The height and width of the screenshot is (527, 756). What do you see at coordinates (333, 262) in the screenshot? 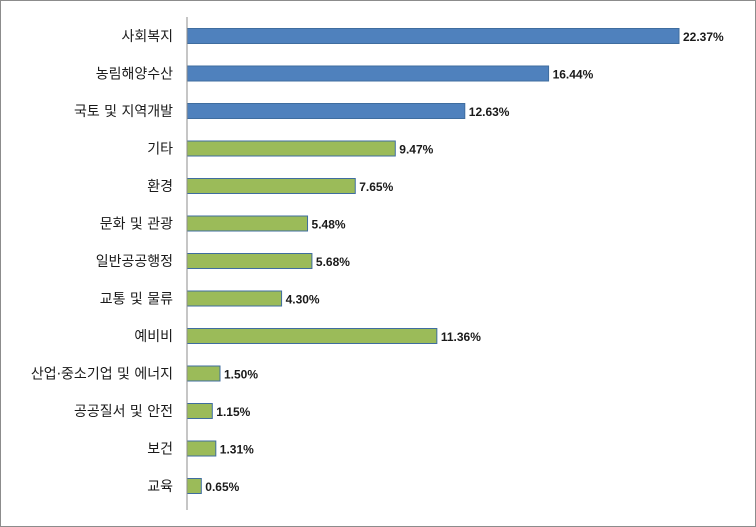
I see `value-label: 5.68%` at bounding box center [333, 262].